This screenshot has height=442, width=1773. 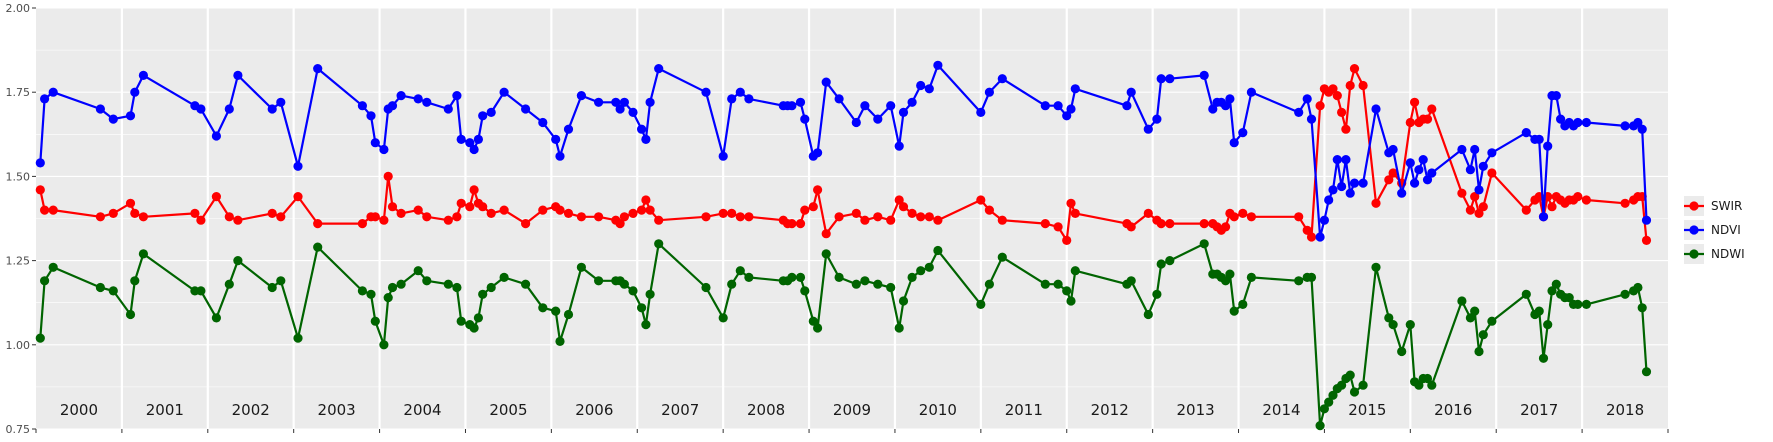 I want to click on legend: SWIR NDVI NDWI, so click(x=1714, y=230).